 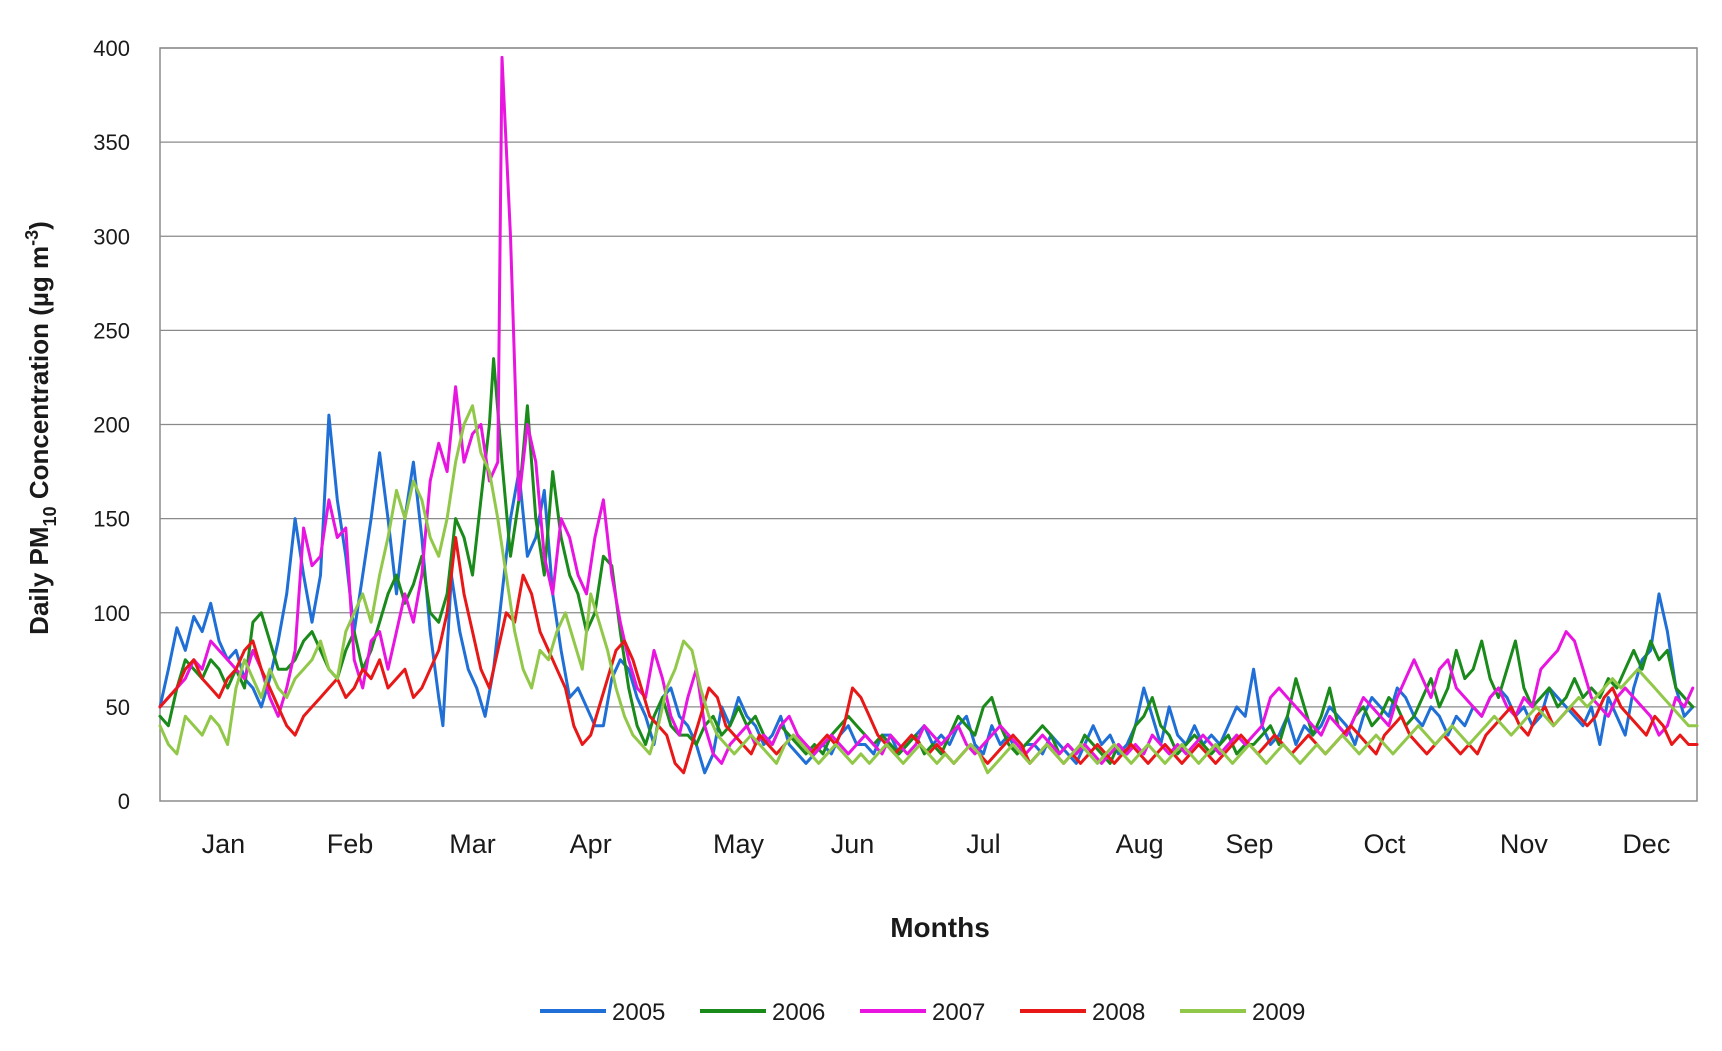 I want to click on y-tick-label: 300, so click(x=111, y=236).